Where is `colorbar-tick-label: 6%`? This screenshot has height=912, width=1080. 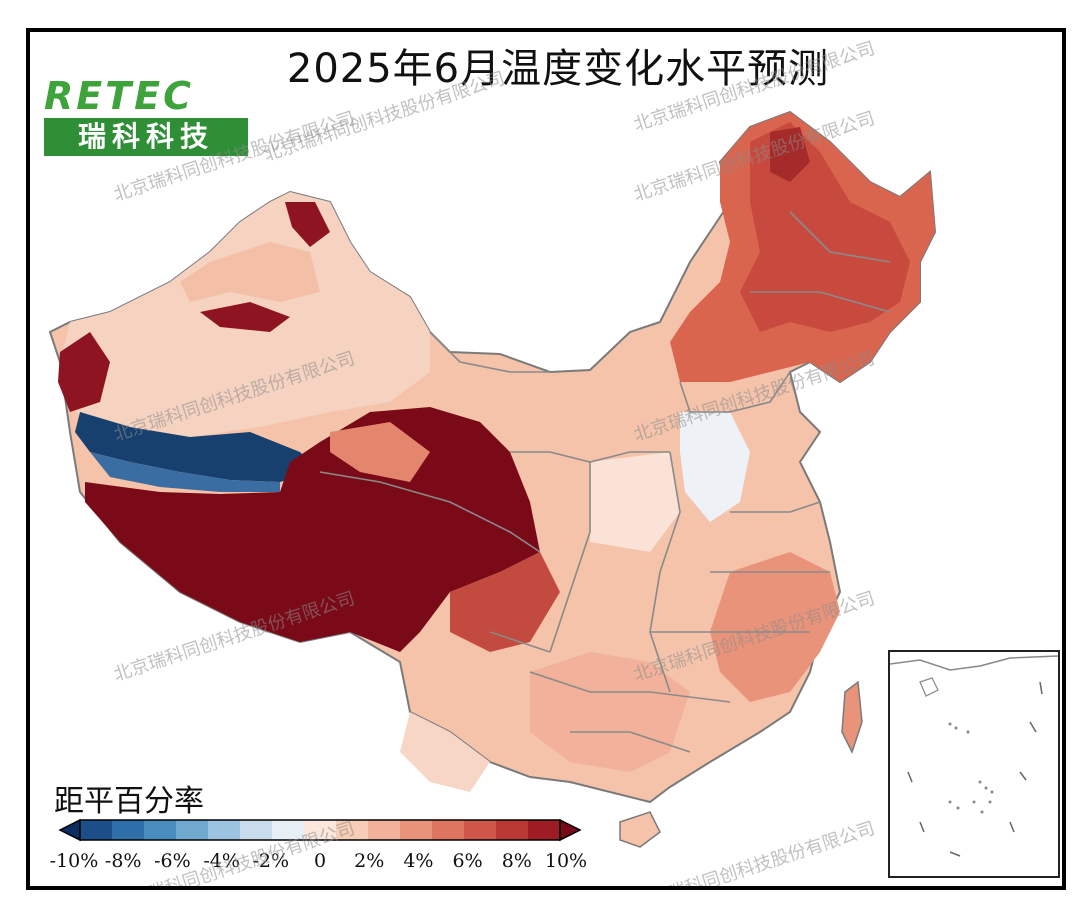
colorbar-tick-label: 6% is located at coordinates (467, 861).